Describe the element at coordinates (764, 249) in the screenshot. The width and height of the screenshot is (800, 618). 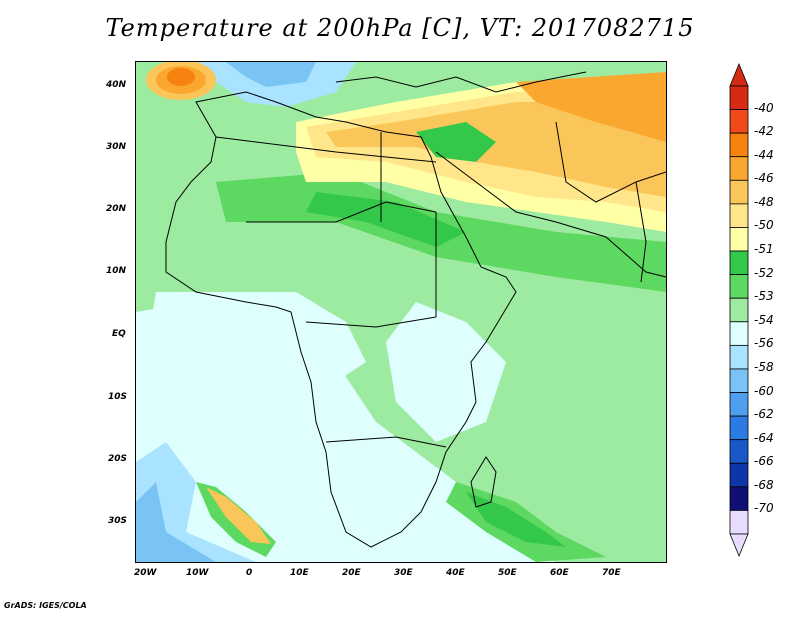
I see `colorbar-label: -51` at that location.